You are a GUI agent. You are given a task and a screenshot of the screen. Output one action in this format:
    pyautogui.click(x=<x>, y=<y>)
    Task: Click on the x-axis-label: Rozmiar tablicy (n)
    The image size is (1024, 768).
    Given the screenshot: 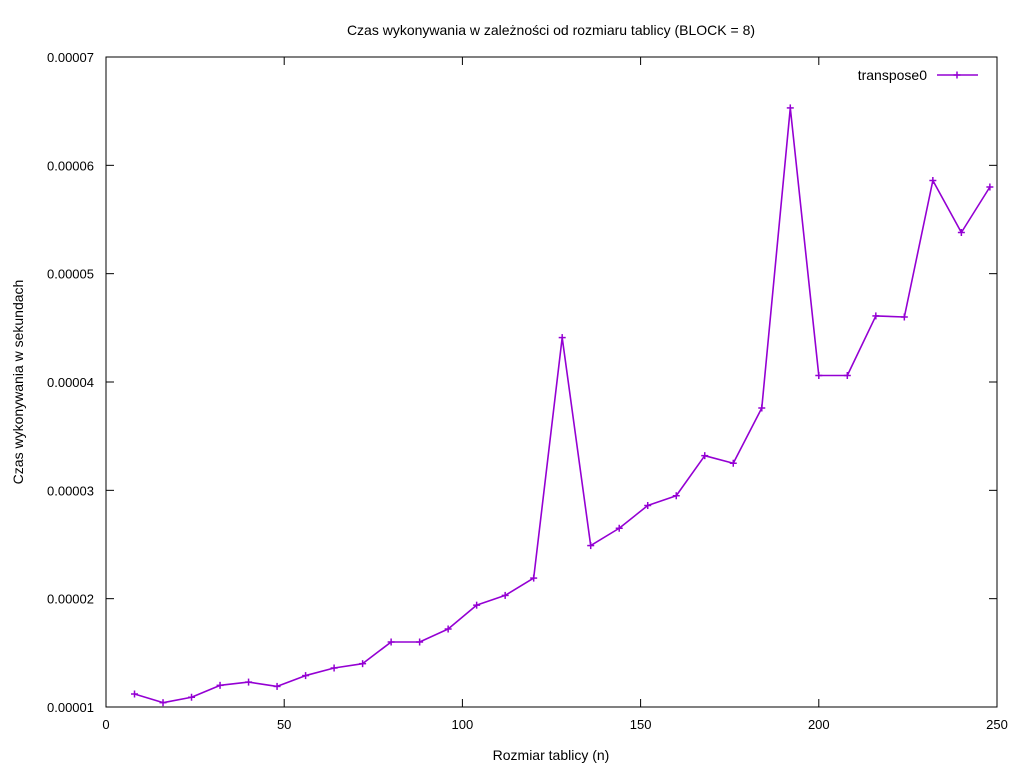 What is the action you would take?
    pyautogui.click(x=551, y=755)
    